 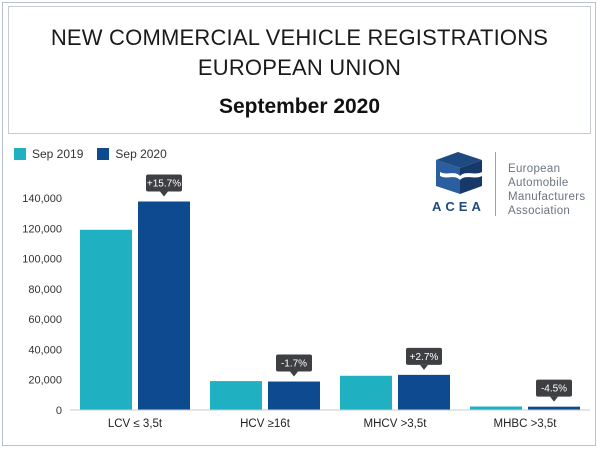 What do you see at coordinates (45, 350) in the screenshot?
I see `y-tick-label: 40,000` at bounding box center [45, 350].